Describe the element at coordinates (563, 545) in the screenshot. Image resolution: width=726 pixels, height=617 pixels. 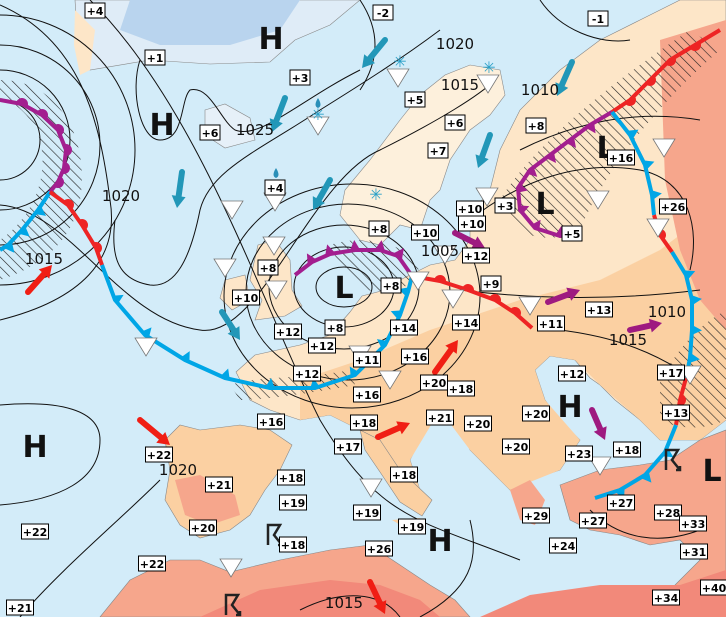
I see `temperature-label: +24` at that location.